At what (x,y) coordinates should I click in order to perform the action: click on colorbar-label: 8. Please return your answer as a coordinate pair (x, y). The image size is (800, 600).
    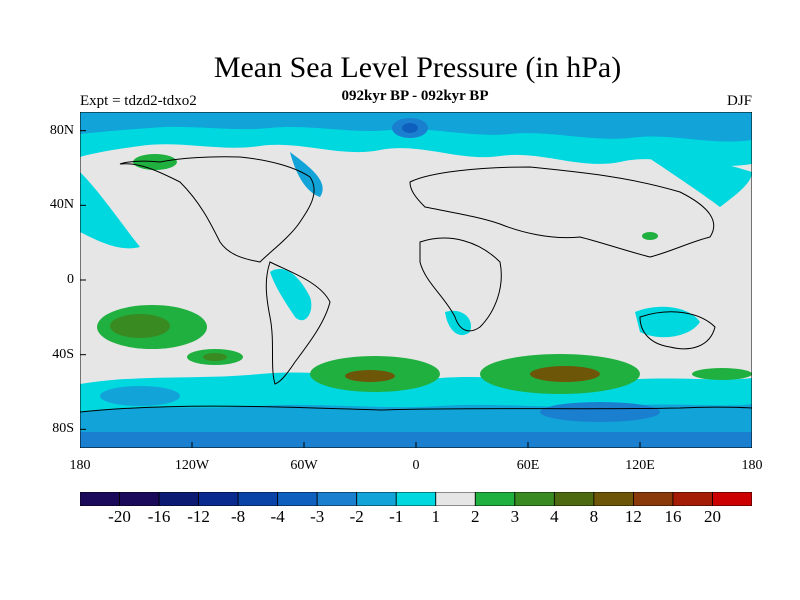
    Looking at the image, I should click on (594, 516).